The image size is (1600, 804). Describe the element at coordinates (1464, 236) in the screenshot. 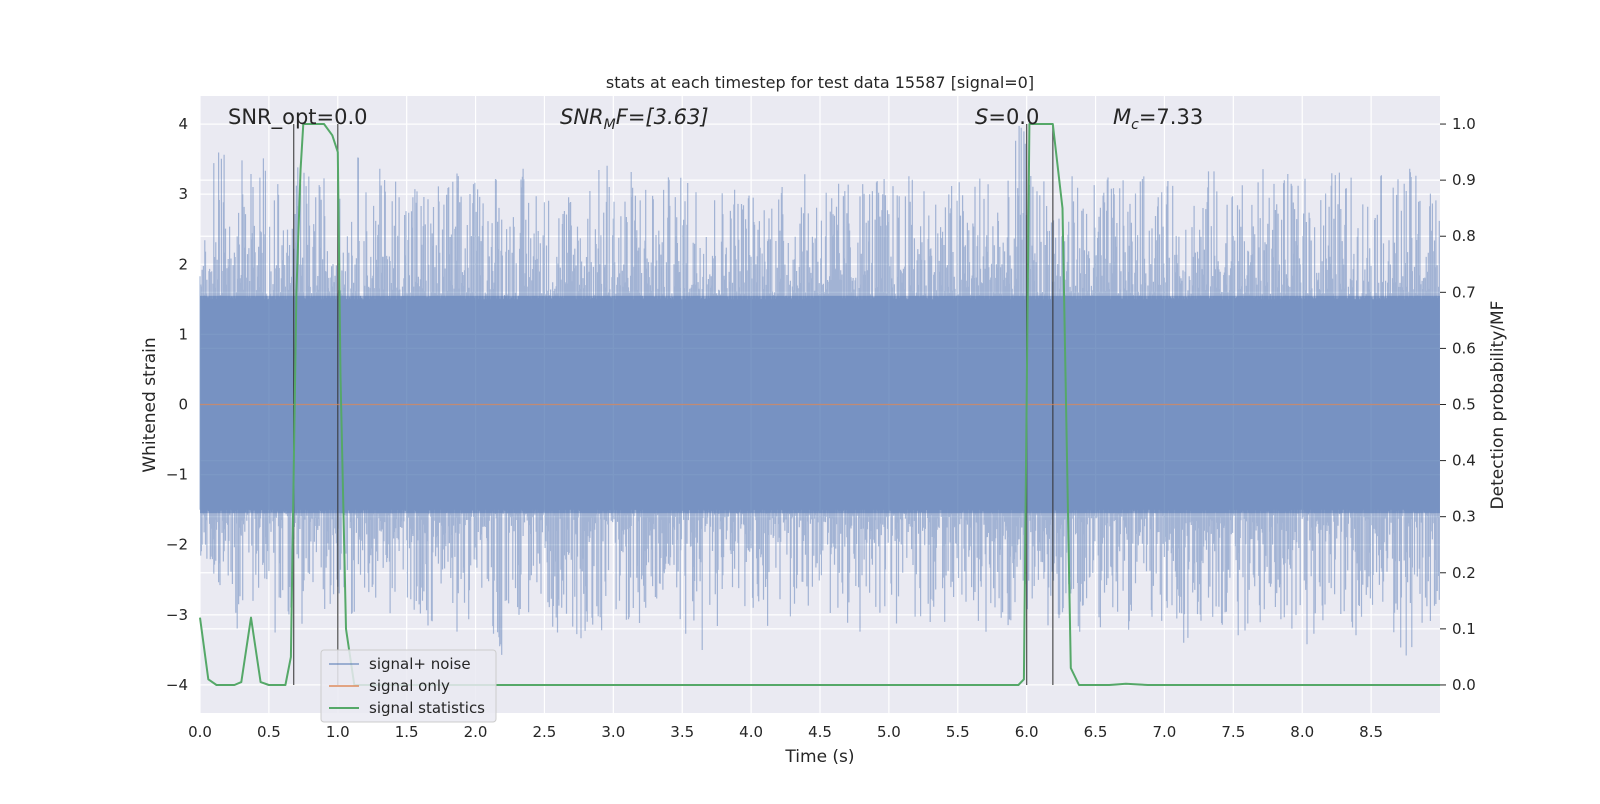

I see `y-right-tick-label: 0.8` at that location.